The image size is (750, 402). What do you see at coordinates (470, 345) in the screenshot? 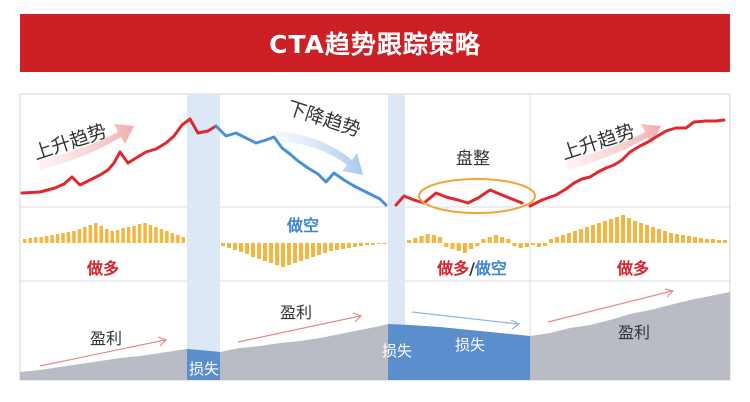
I see `loss-label-3: 损失` at bounding box center [470, 345].